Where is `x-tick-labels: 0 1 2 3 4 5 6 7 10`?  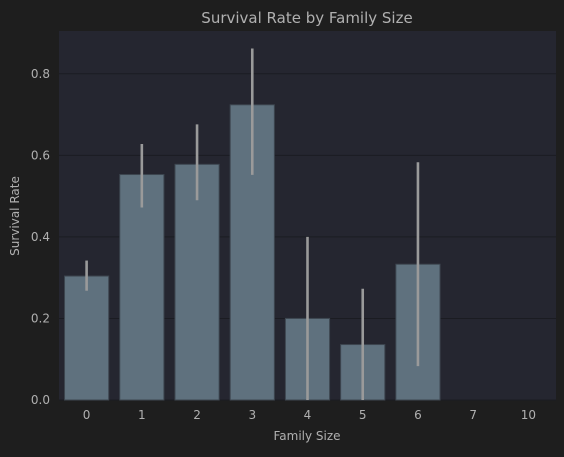
x-tick-labels: 0 1 2 3 4 5 6 7 10 is located at coordinates (309, 415).